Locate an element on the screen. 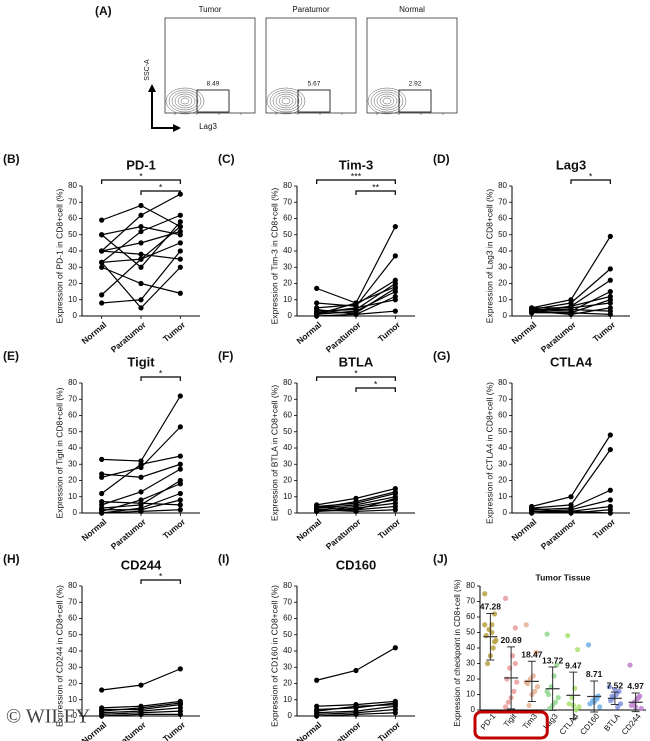 Image resolution: width=650 pixels, height=741 pixels. y-axis-label: Expression of Tigit in CD8+cell (%) is located at coordinates (59, 452).